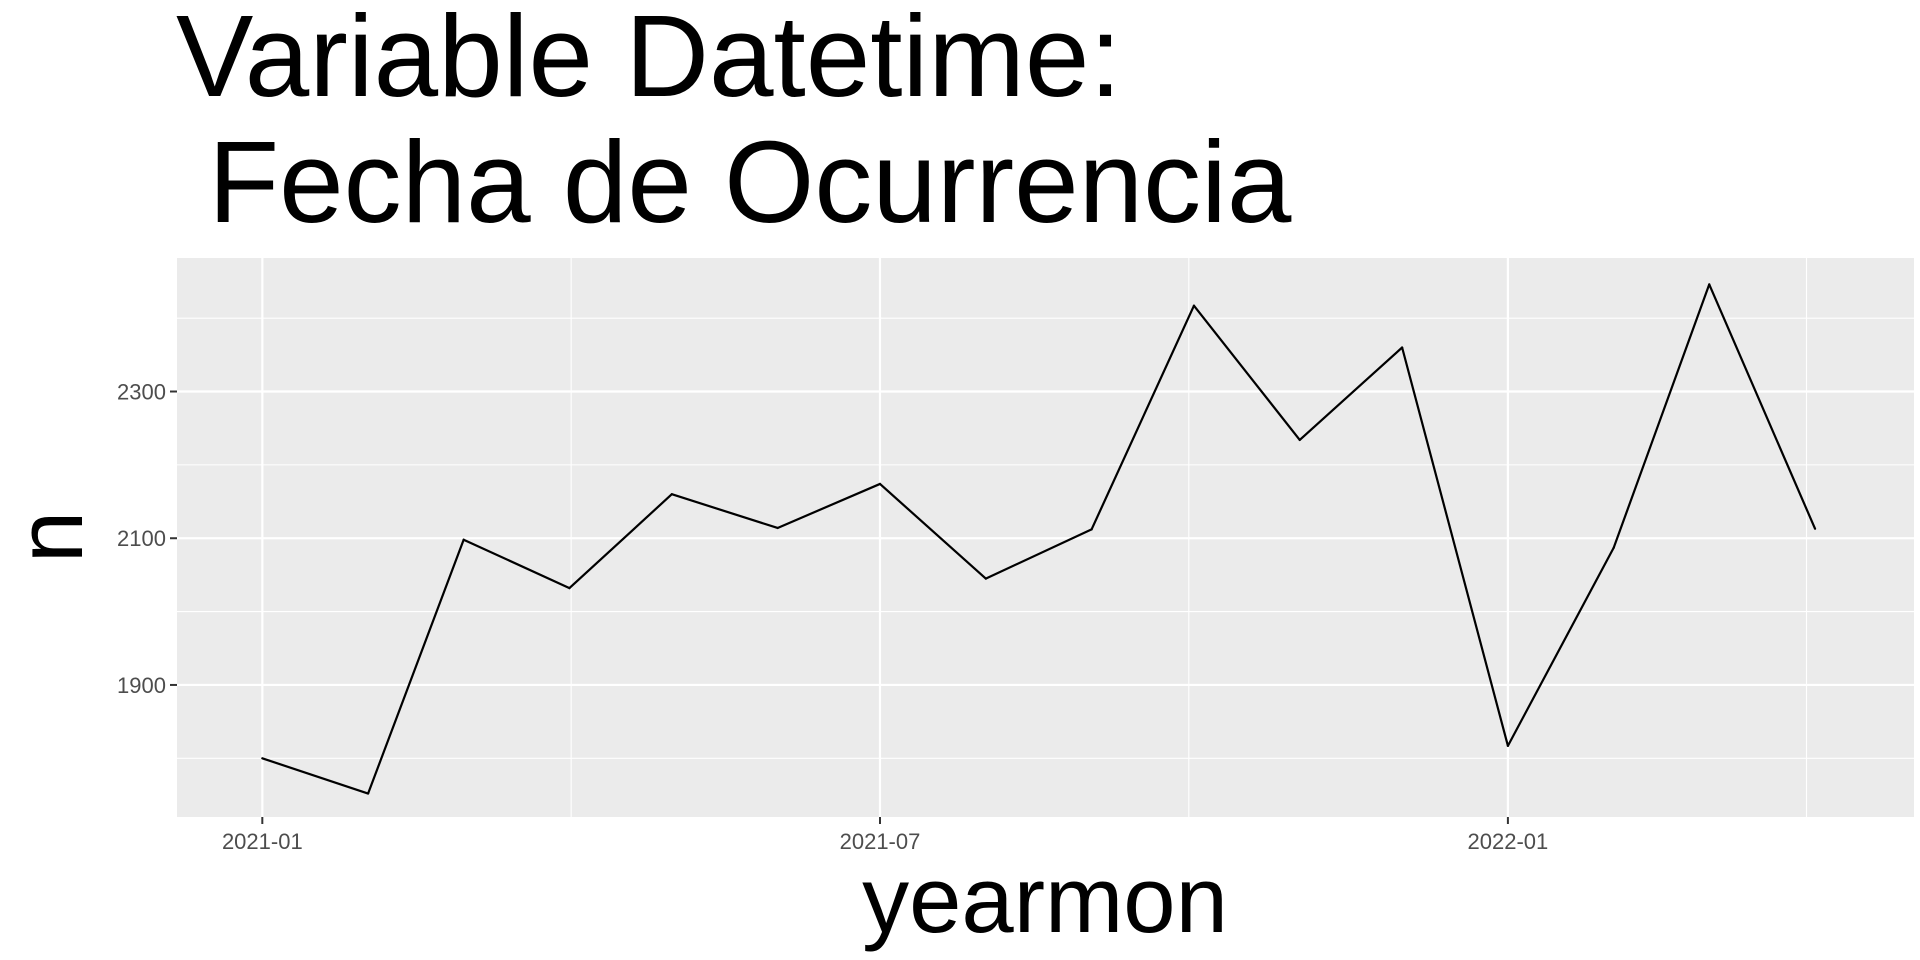  I want to click on x-axis: 2021-01 2021-07 2022-01, so click(885, 835).